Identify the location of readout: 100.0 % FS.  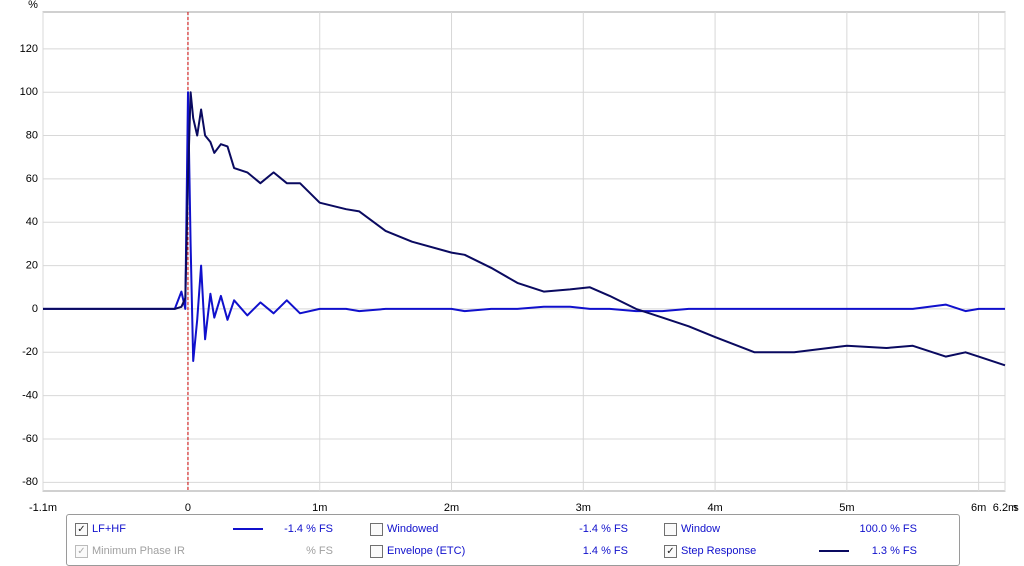
(888, 529).